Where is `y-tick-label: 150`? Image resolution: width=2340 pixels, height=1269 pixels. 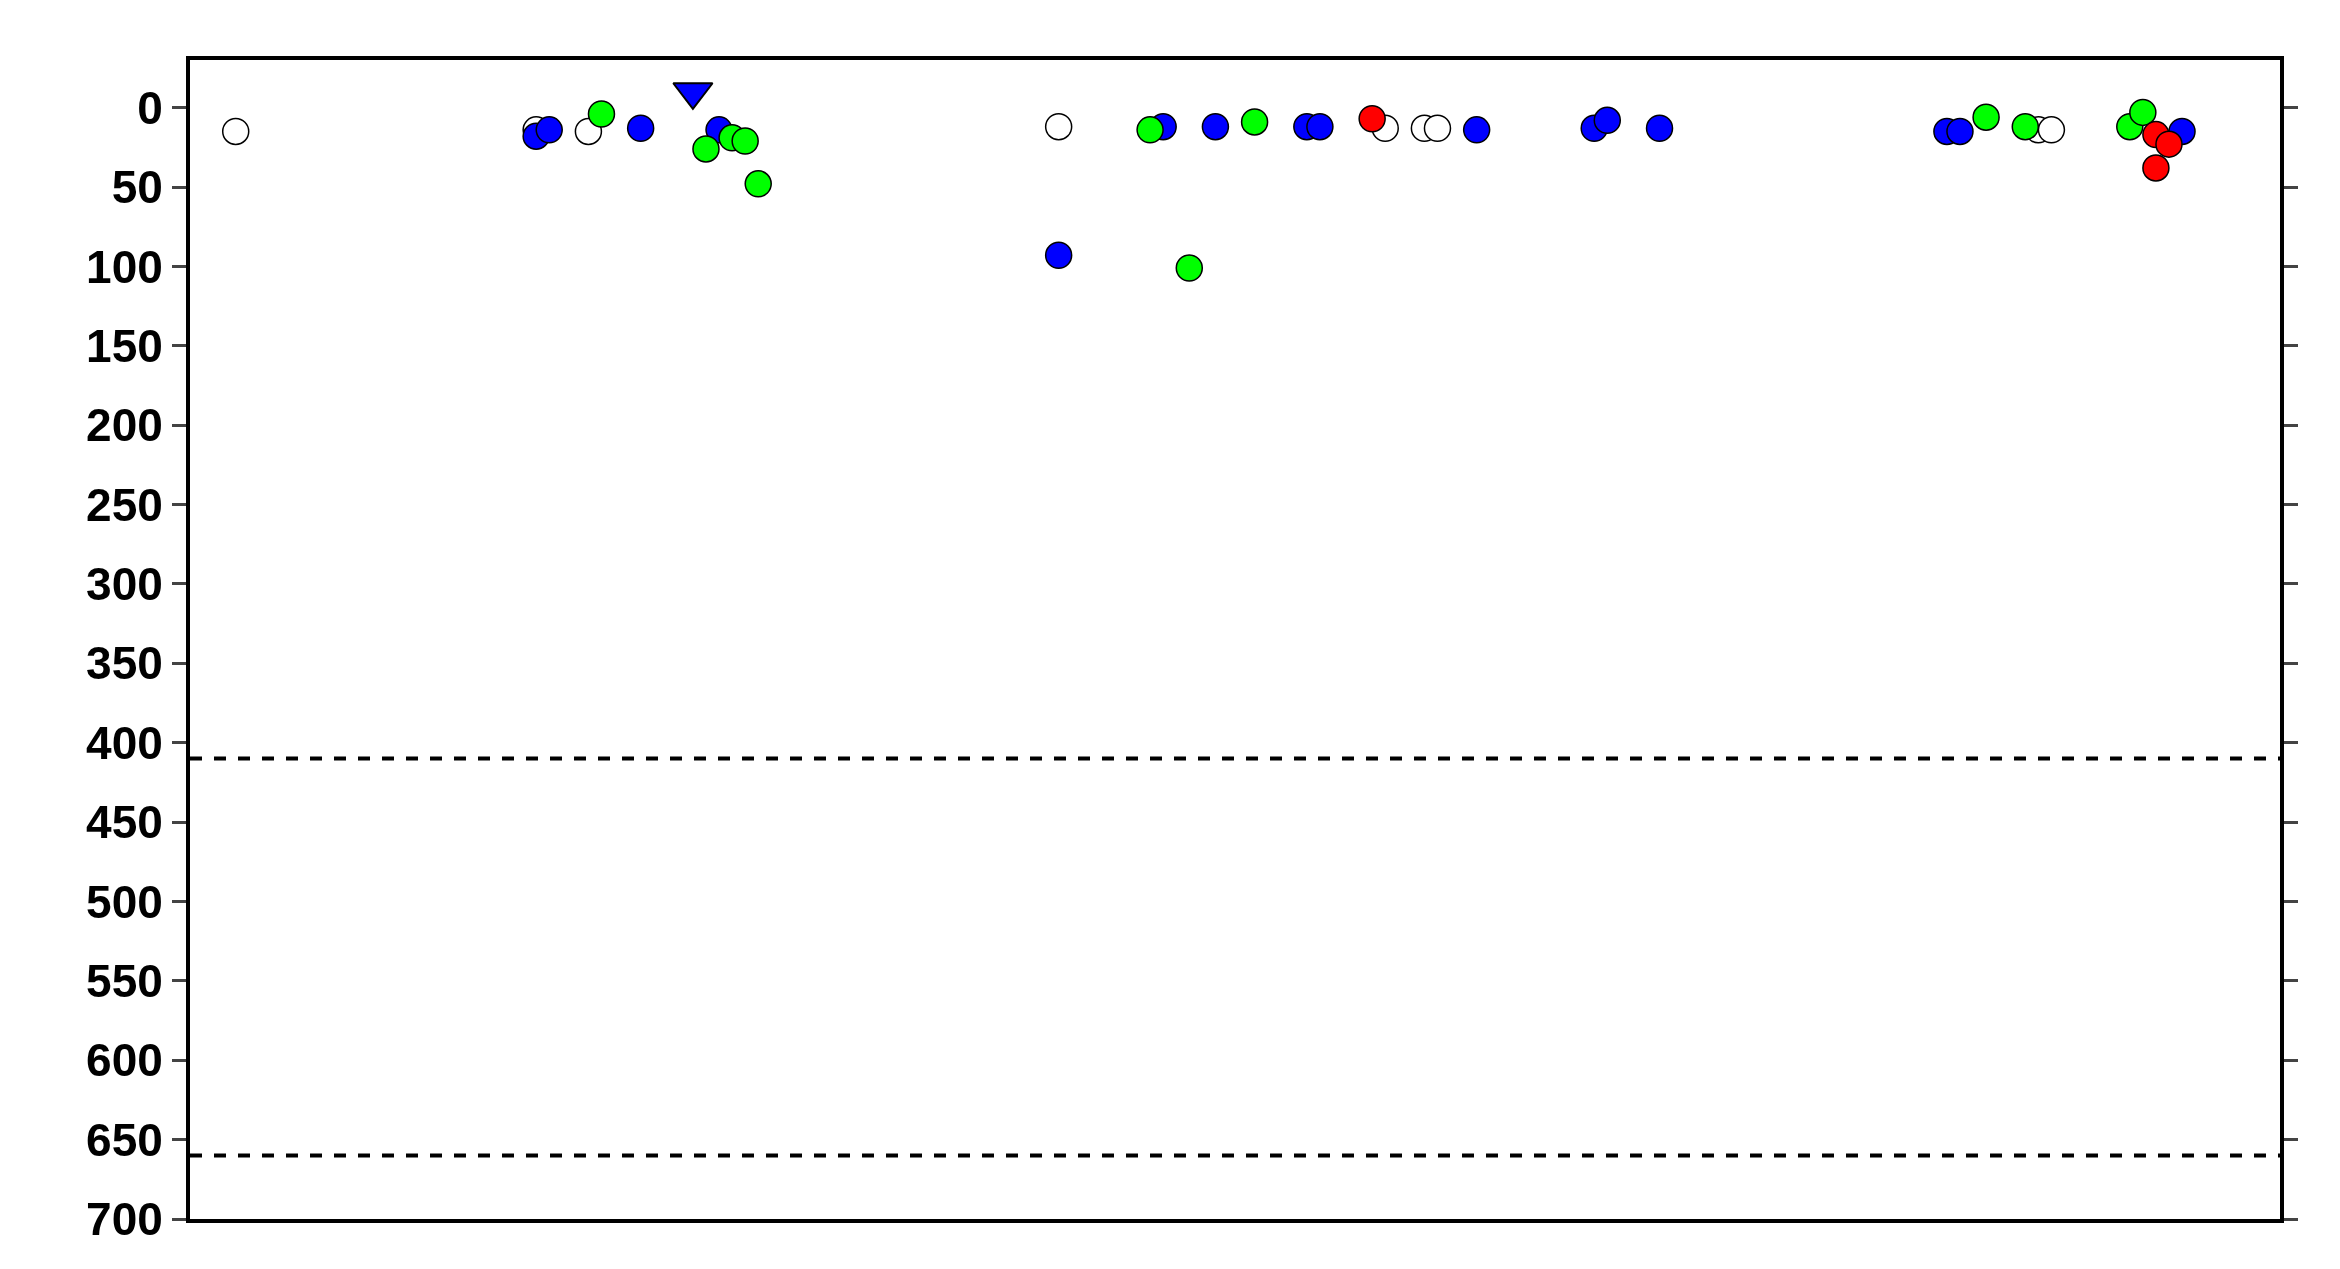
y-tick-label: 150 is located at coordinates (124, 345).